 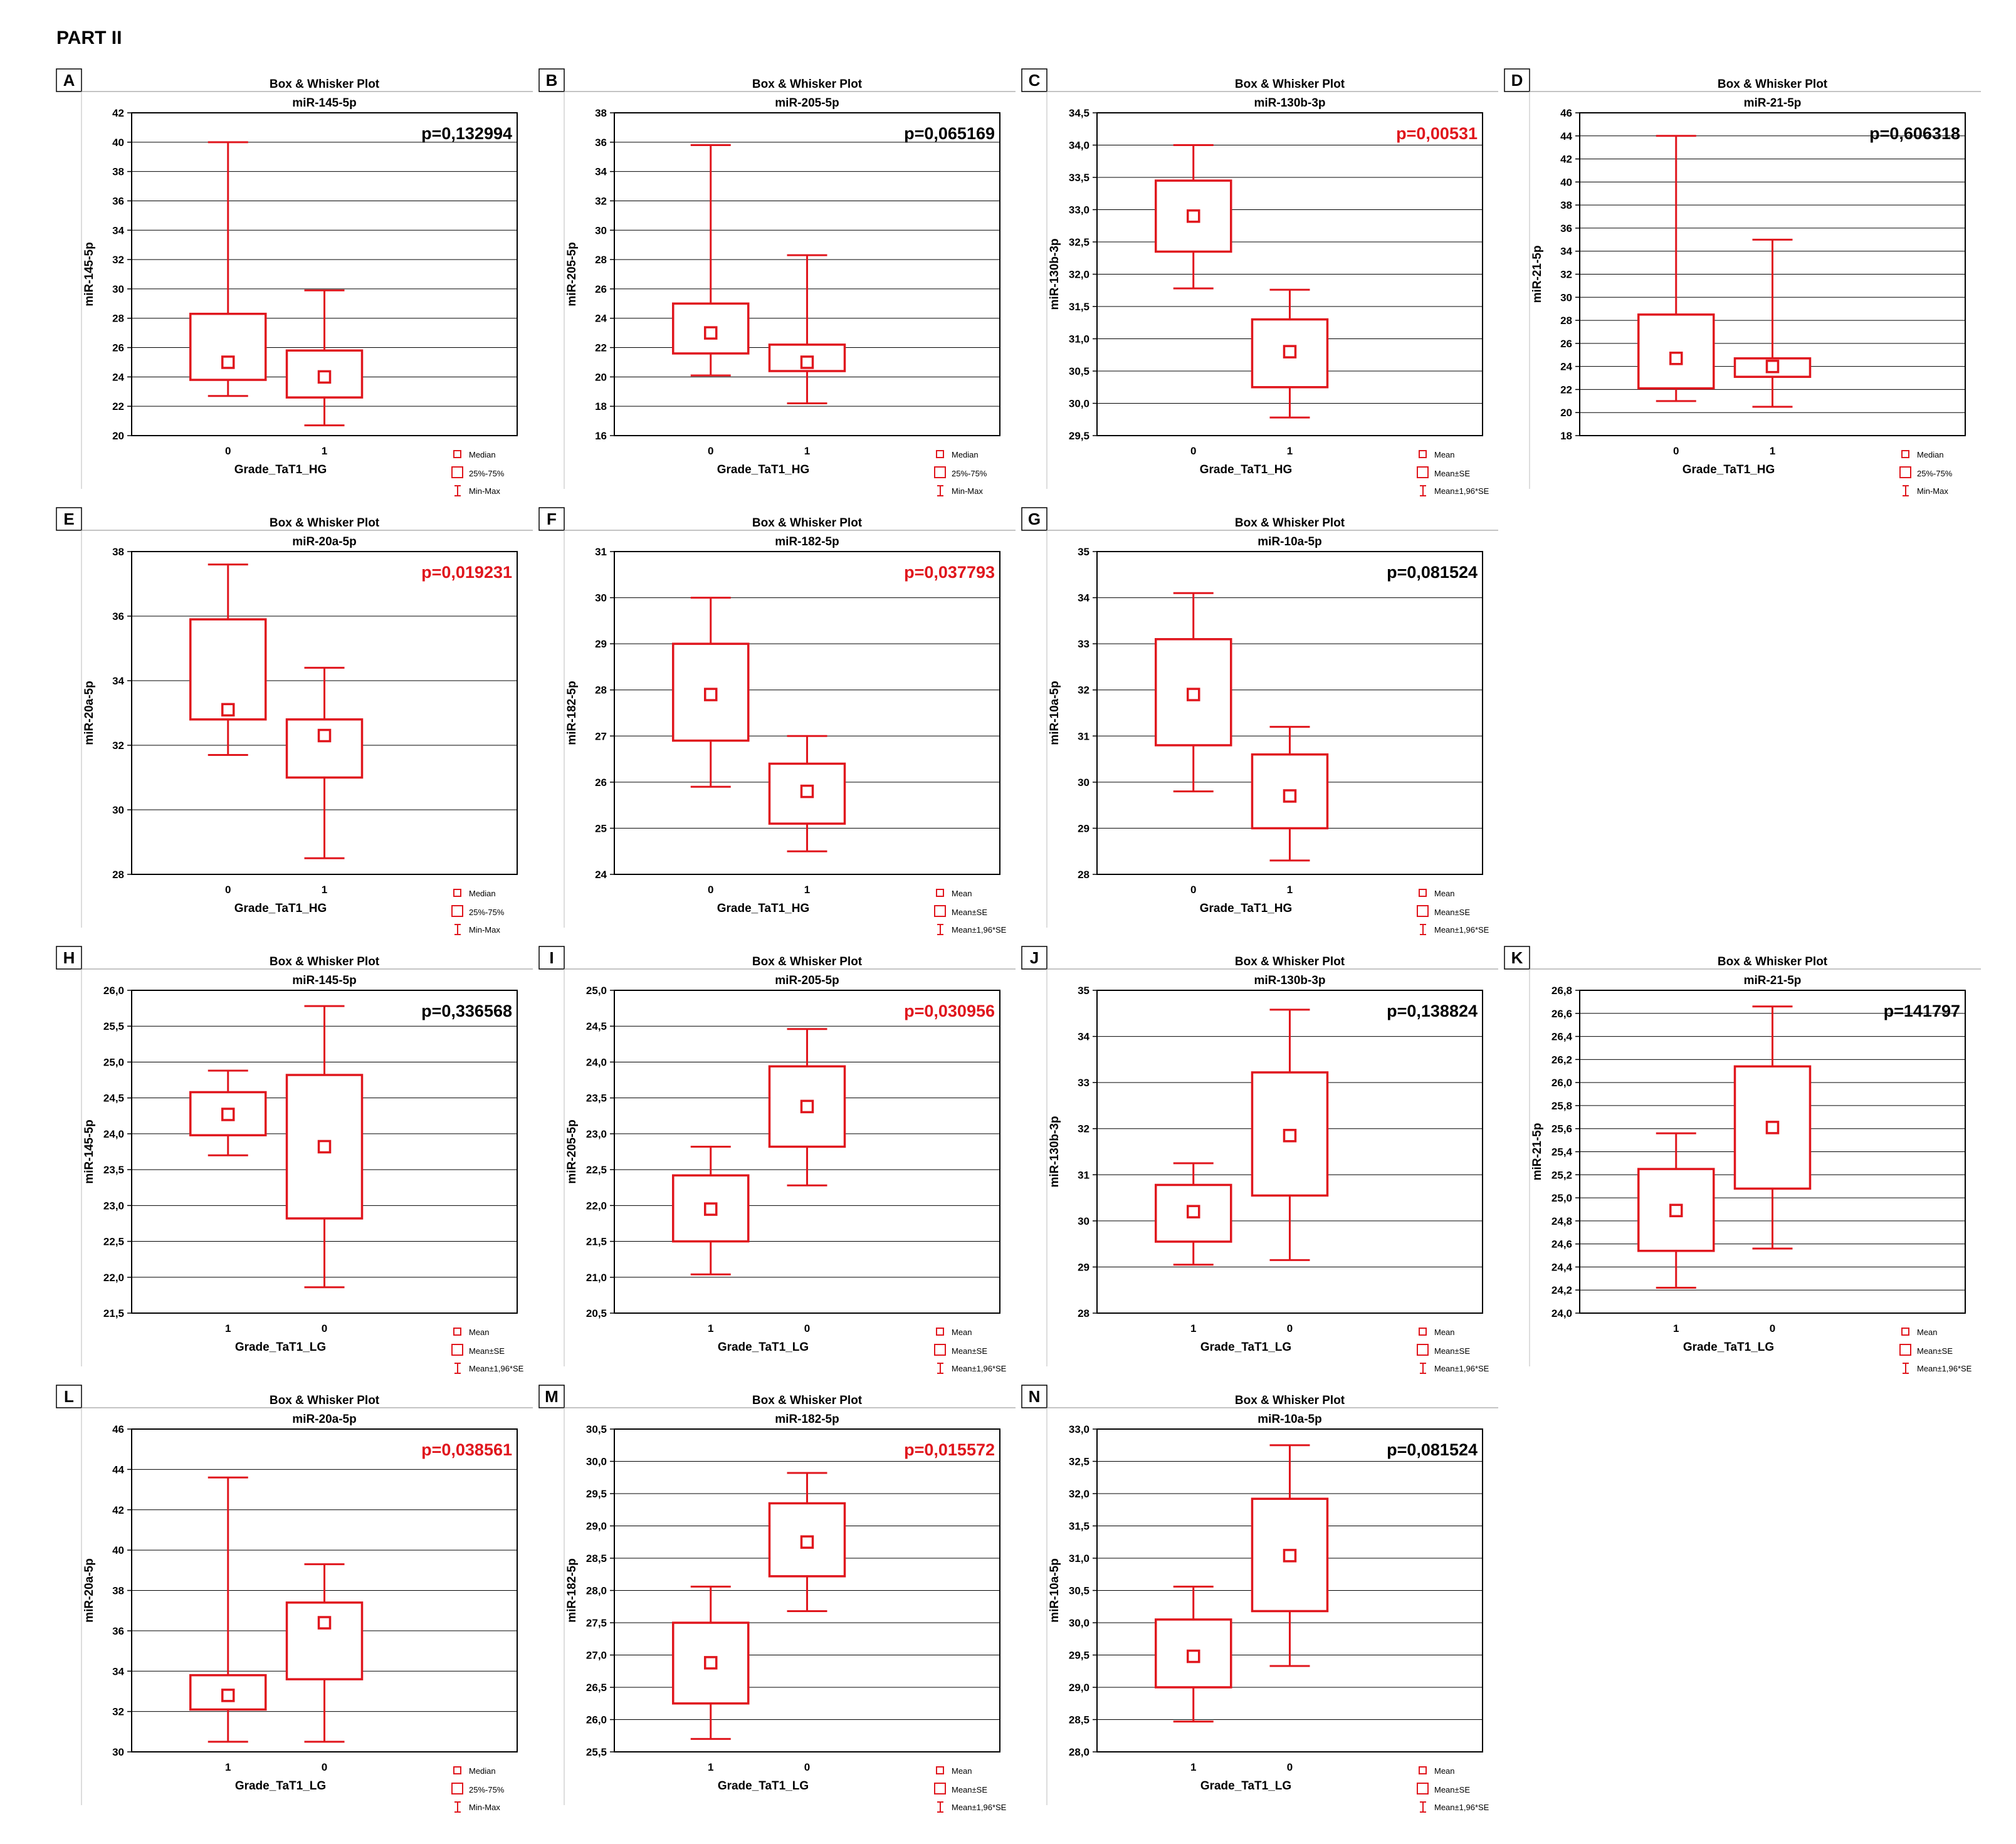 What do you see at coordinates (324, 1420) in the screenshot?
I see `chart-subtitle: miR-20a-5p` at bounding box center [324, 1420].